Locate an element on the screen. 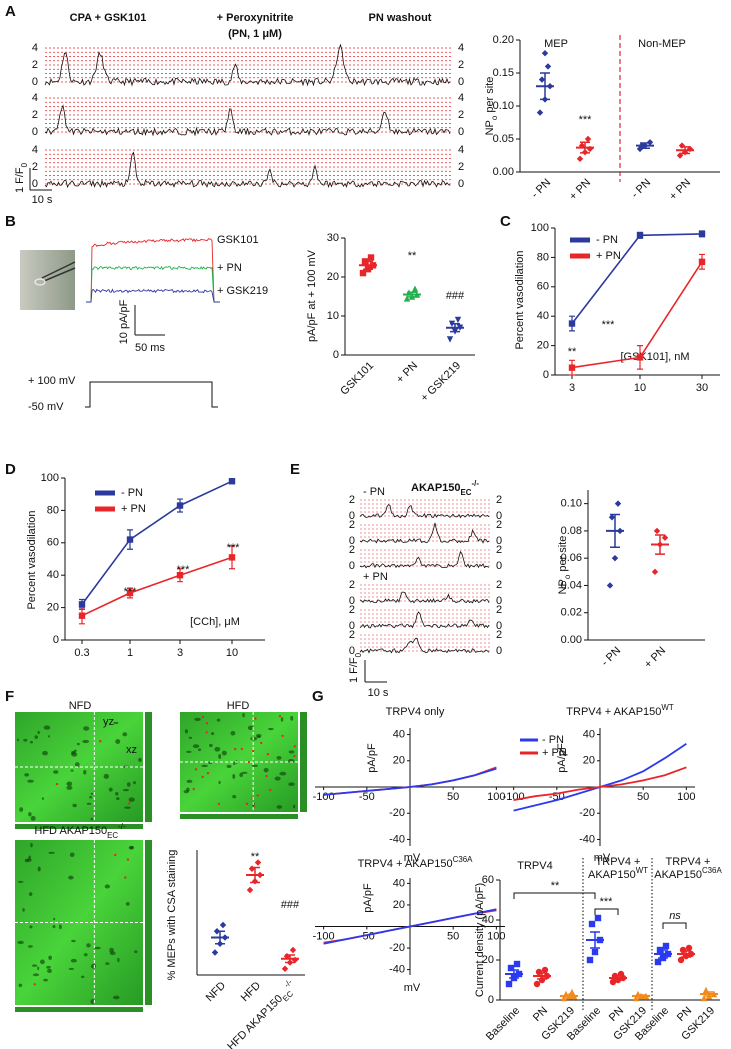 This screenshot has height=1049, width=731. condition-label: + PN is located at coordinates (375, 577).